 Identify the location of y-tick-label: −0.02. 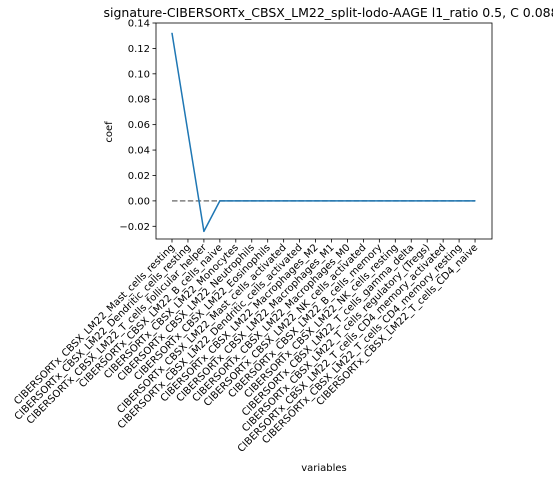
(134, 227).